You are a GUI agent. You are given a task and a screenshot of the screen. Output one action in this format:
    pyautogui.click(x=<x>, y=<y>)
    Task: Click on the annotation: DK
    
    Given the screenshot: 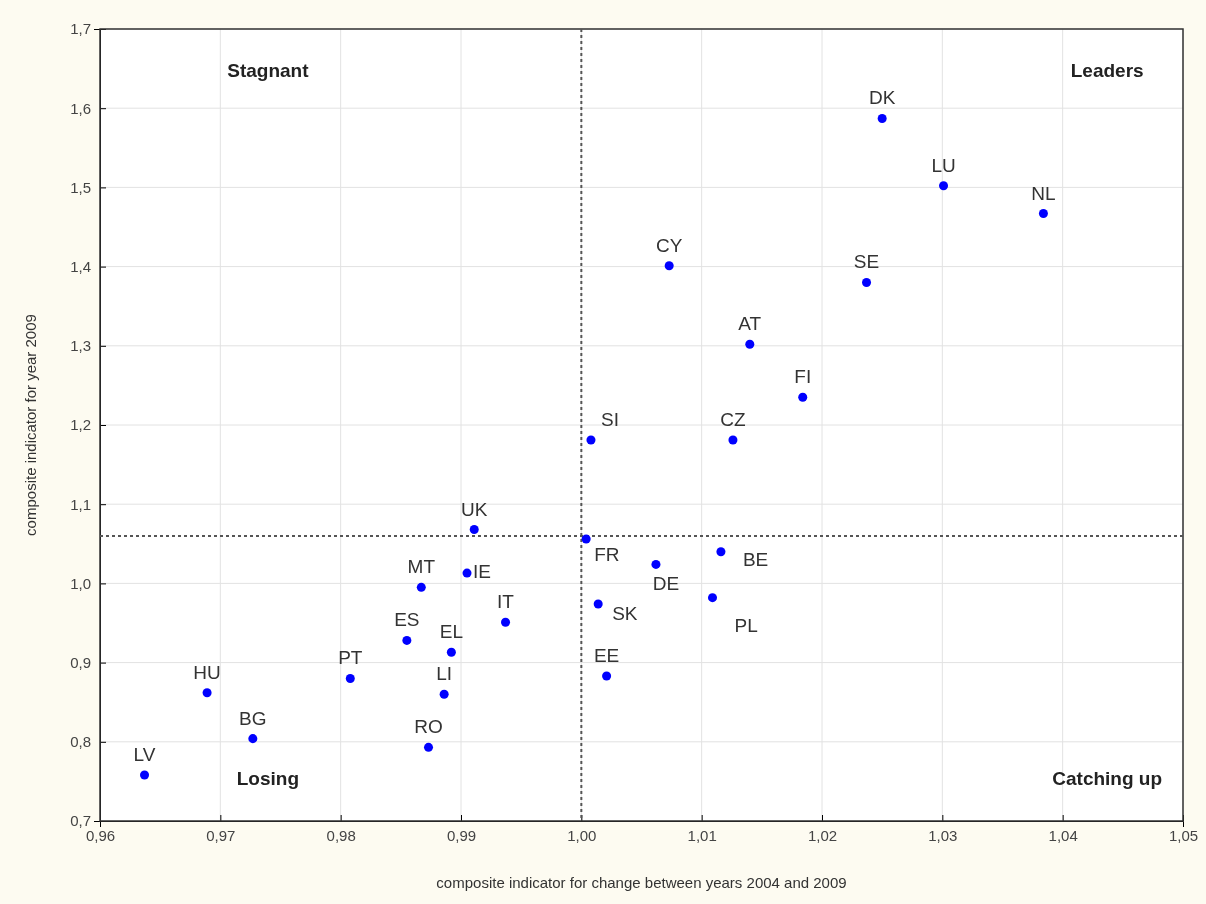 What is the action you would take?
    pyautogui.click(x=882, y=98)
    